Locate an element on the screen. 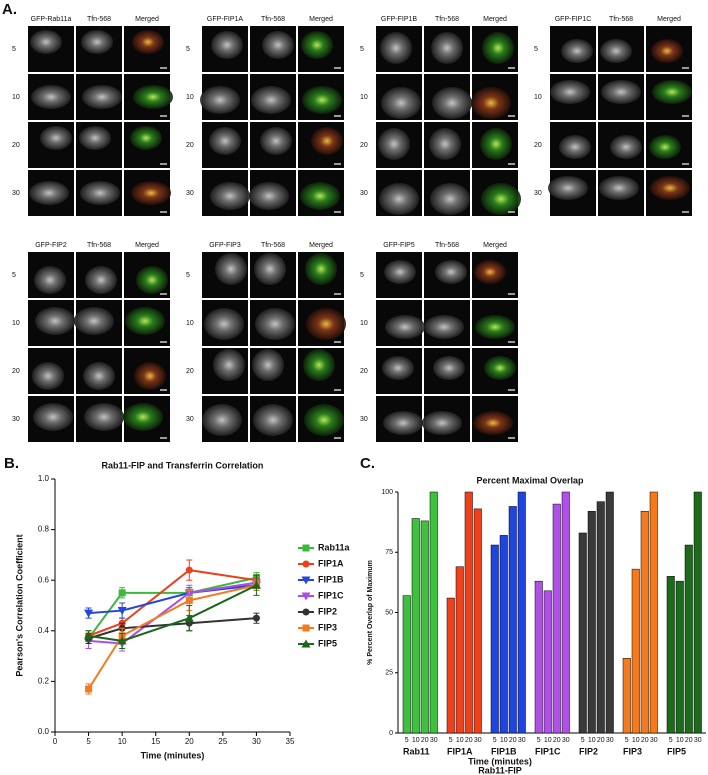 The height and width of the screenshot is (775, 708). column-header: GFP-FIP1C is located at coordinates (573, 19).